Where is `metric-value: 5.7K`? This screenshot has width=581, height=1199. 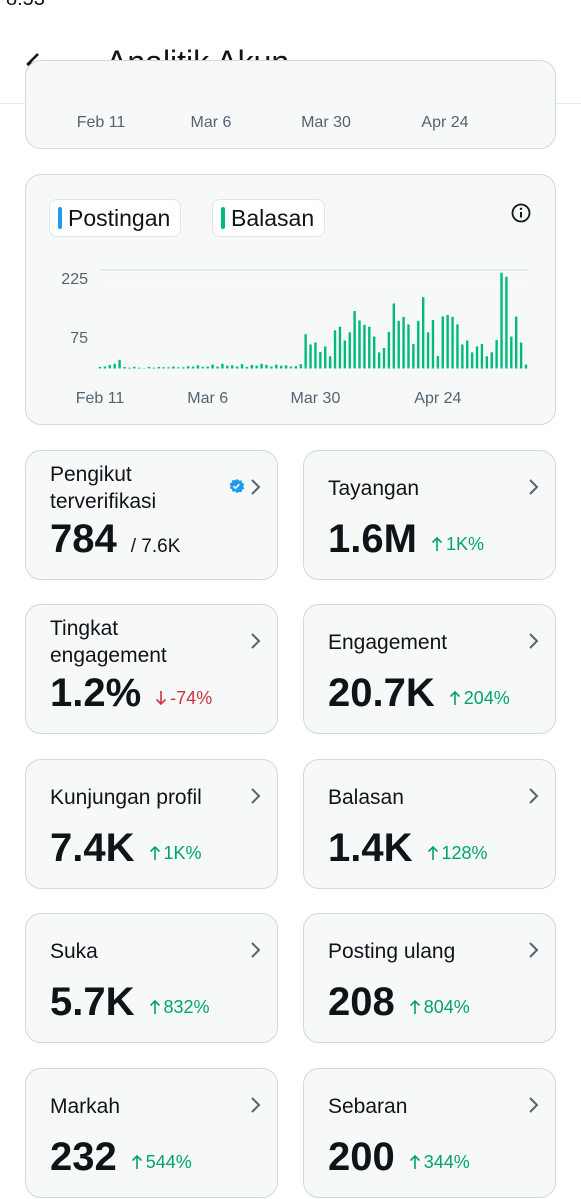 metric-value: 5.7K is located at coordinates (92, 1002).